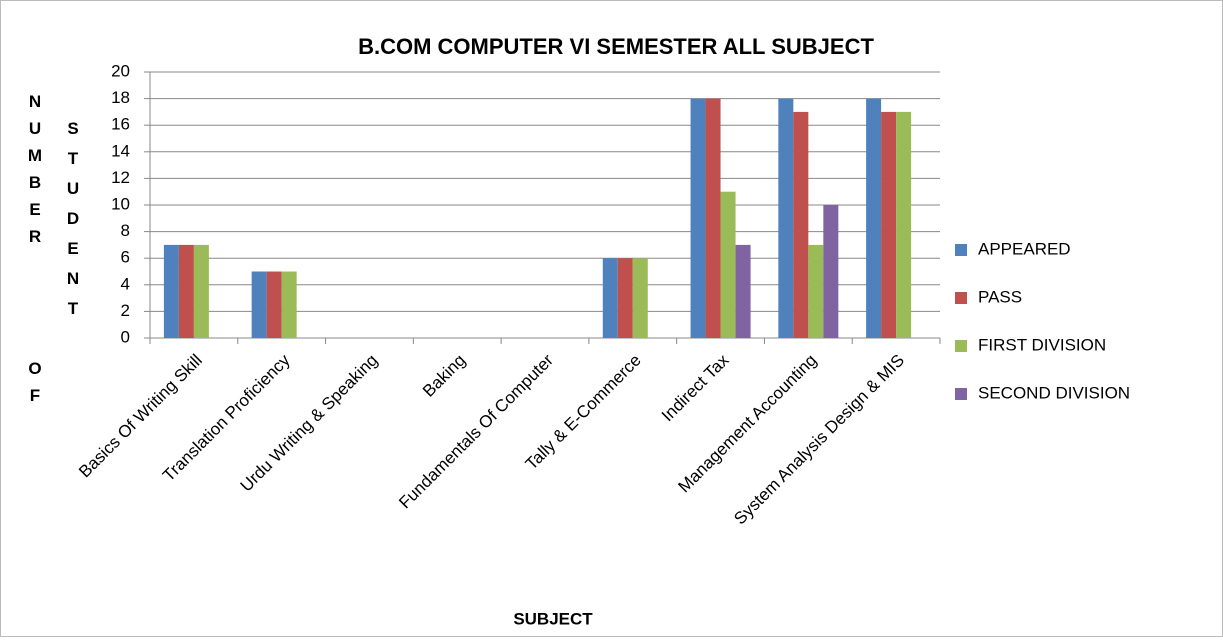 This screenshot has height=642, width=1223. What do you see at coordinates (125, 283) in the screenshot?
I see `y-tick-label: 4` at bounding box center [125, 283].